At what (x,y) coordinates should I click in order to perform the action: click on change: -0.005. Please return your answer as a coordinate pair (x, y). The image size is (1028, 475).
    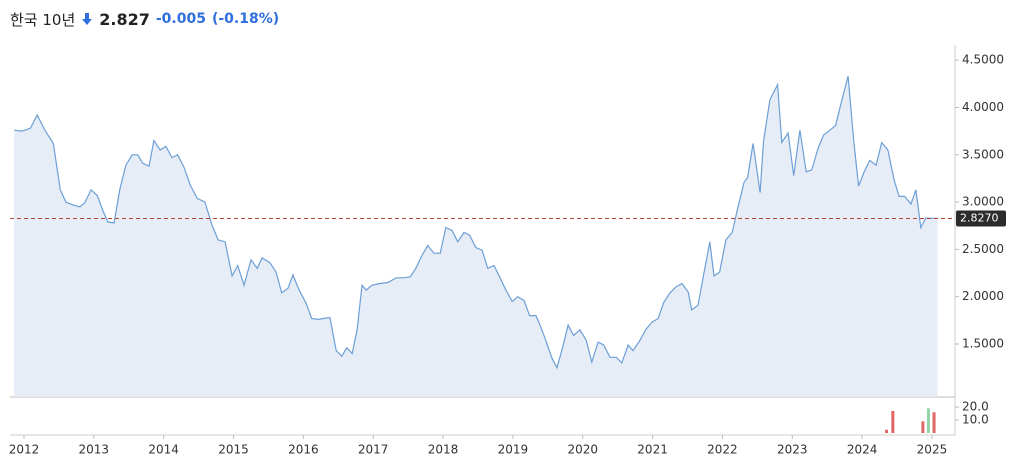
    Looking at the image, I should click on (180, 19).